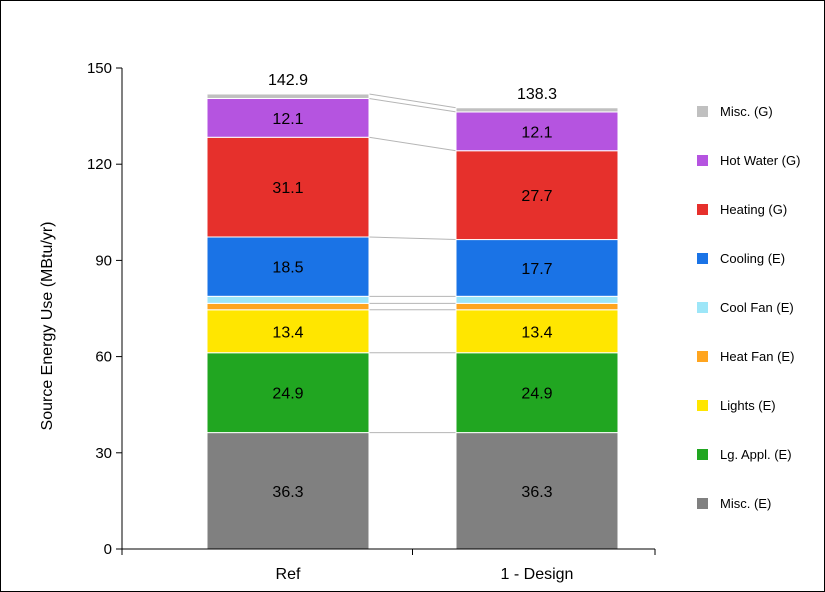 This screenshot has width=825, height=592. I want to click on connector-lines, so click(412, 263).